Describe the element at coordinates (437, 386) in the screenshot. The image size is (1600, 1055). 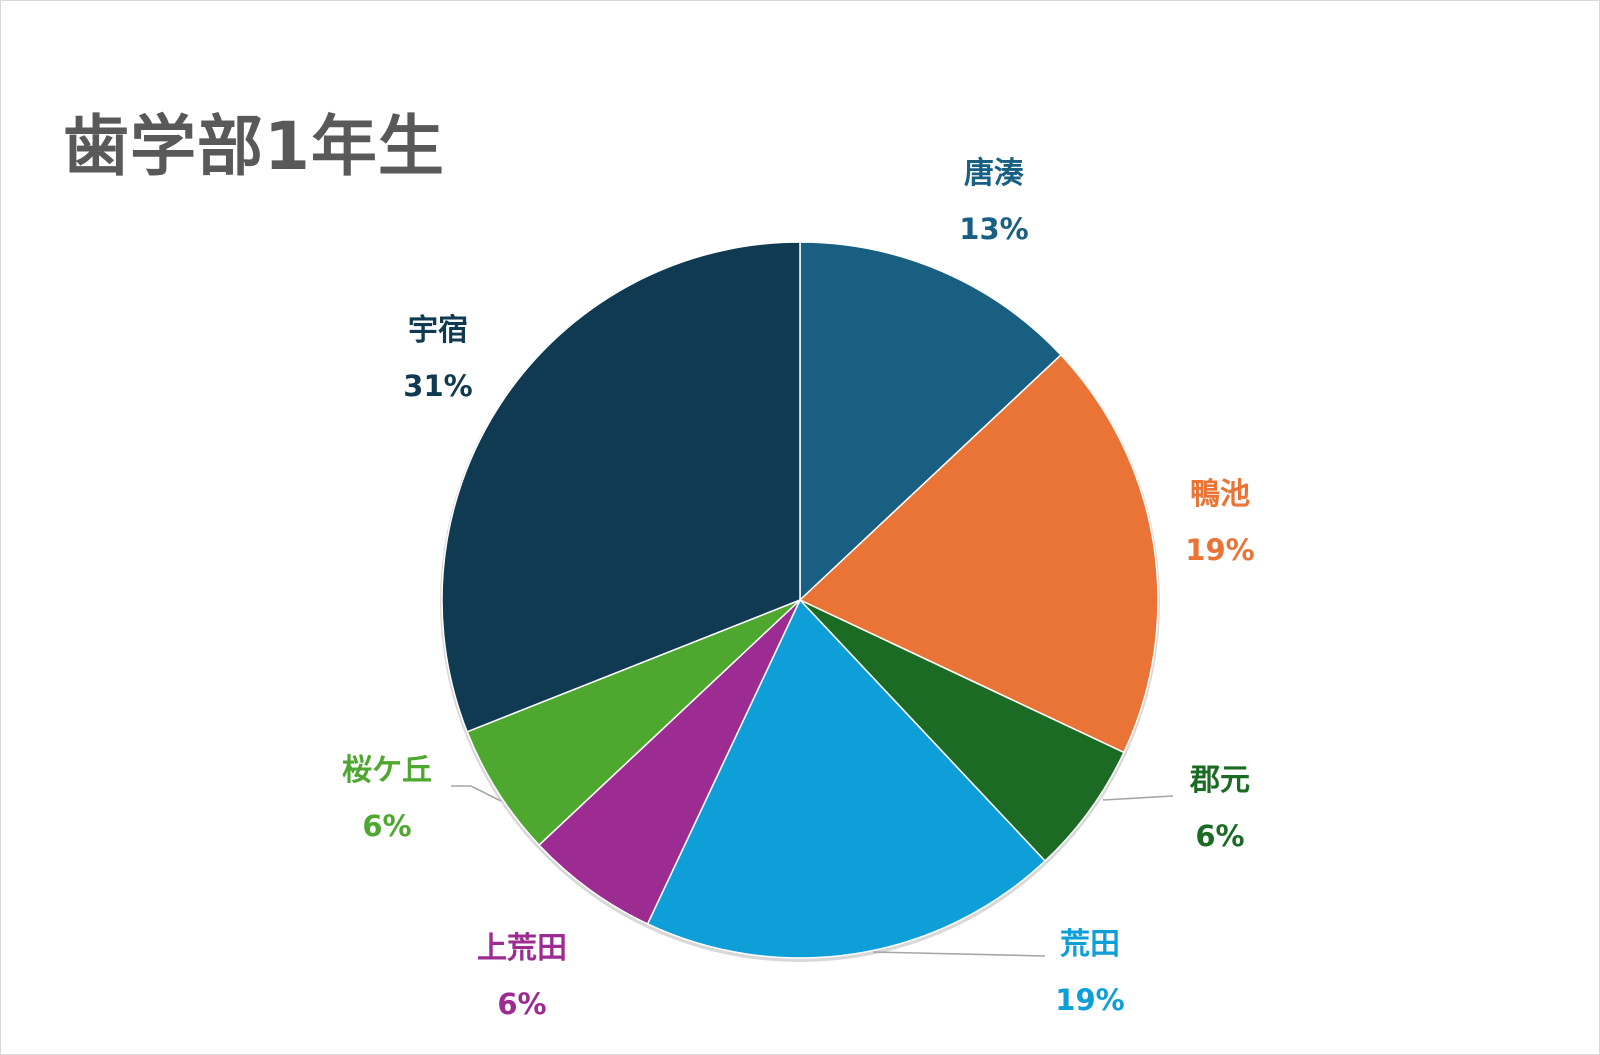
I see `slice-value-label-7: 31%` at that location.